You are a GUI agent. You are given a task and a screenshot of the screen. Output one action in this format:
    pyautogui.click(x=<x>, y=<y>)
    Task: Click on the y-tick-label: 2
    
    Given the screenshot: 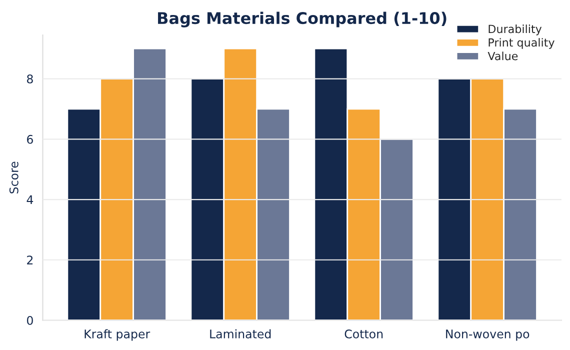 What is the action you would take?
    pyautogui.click(x=30, y=260)
    